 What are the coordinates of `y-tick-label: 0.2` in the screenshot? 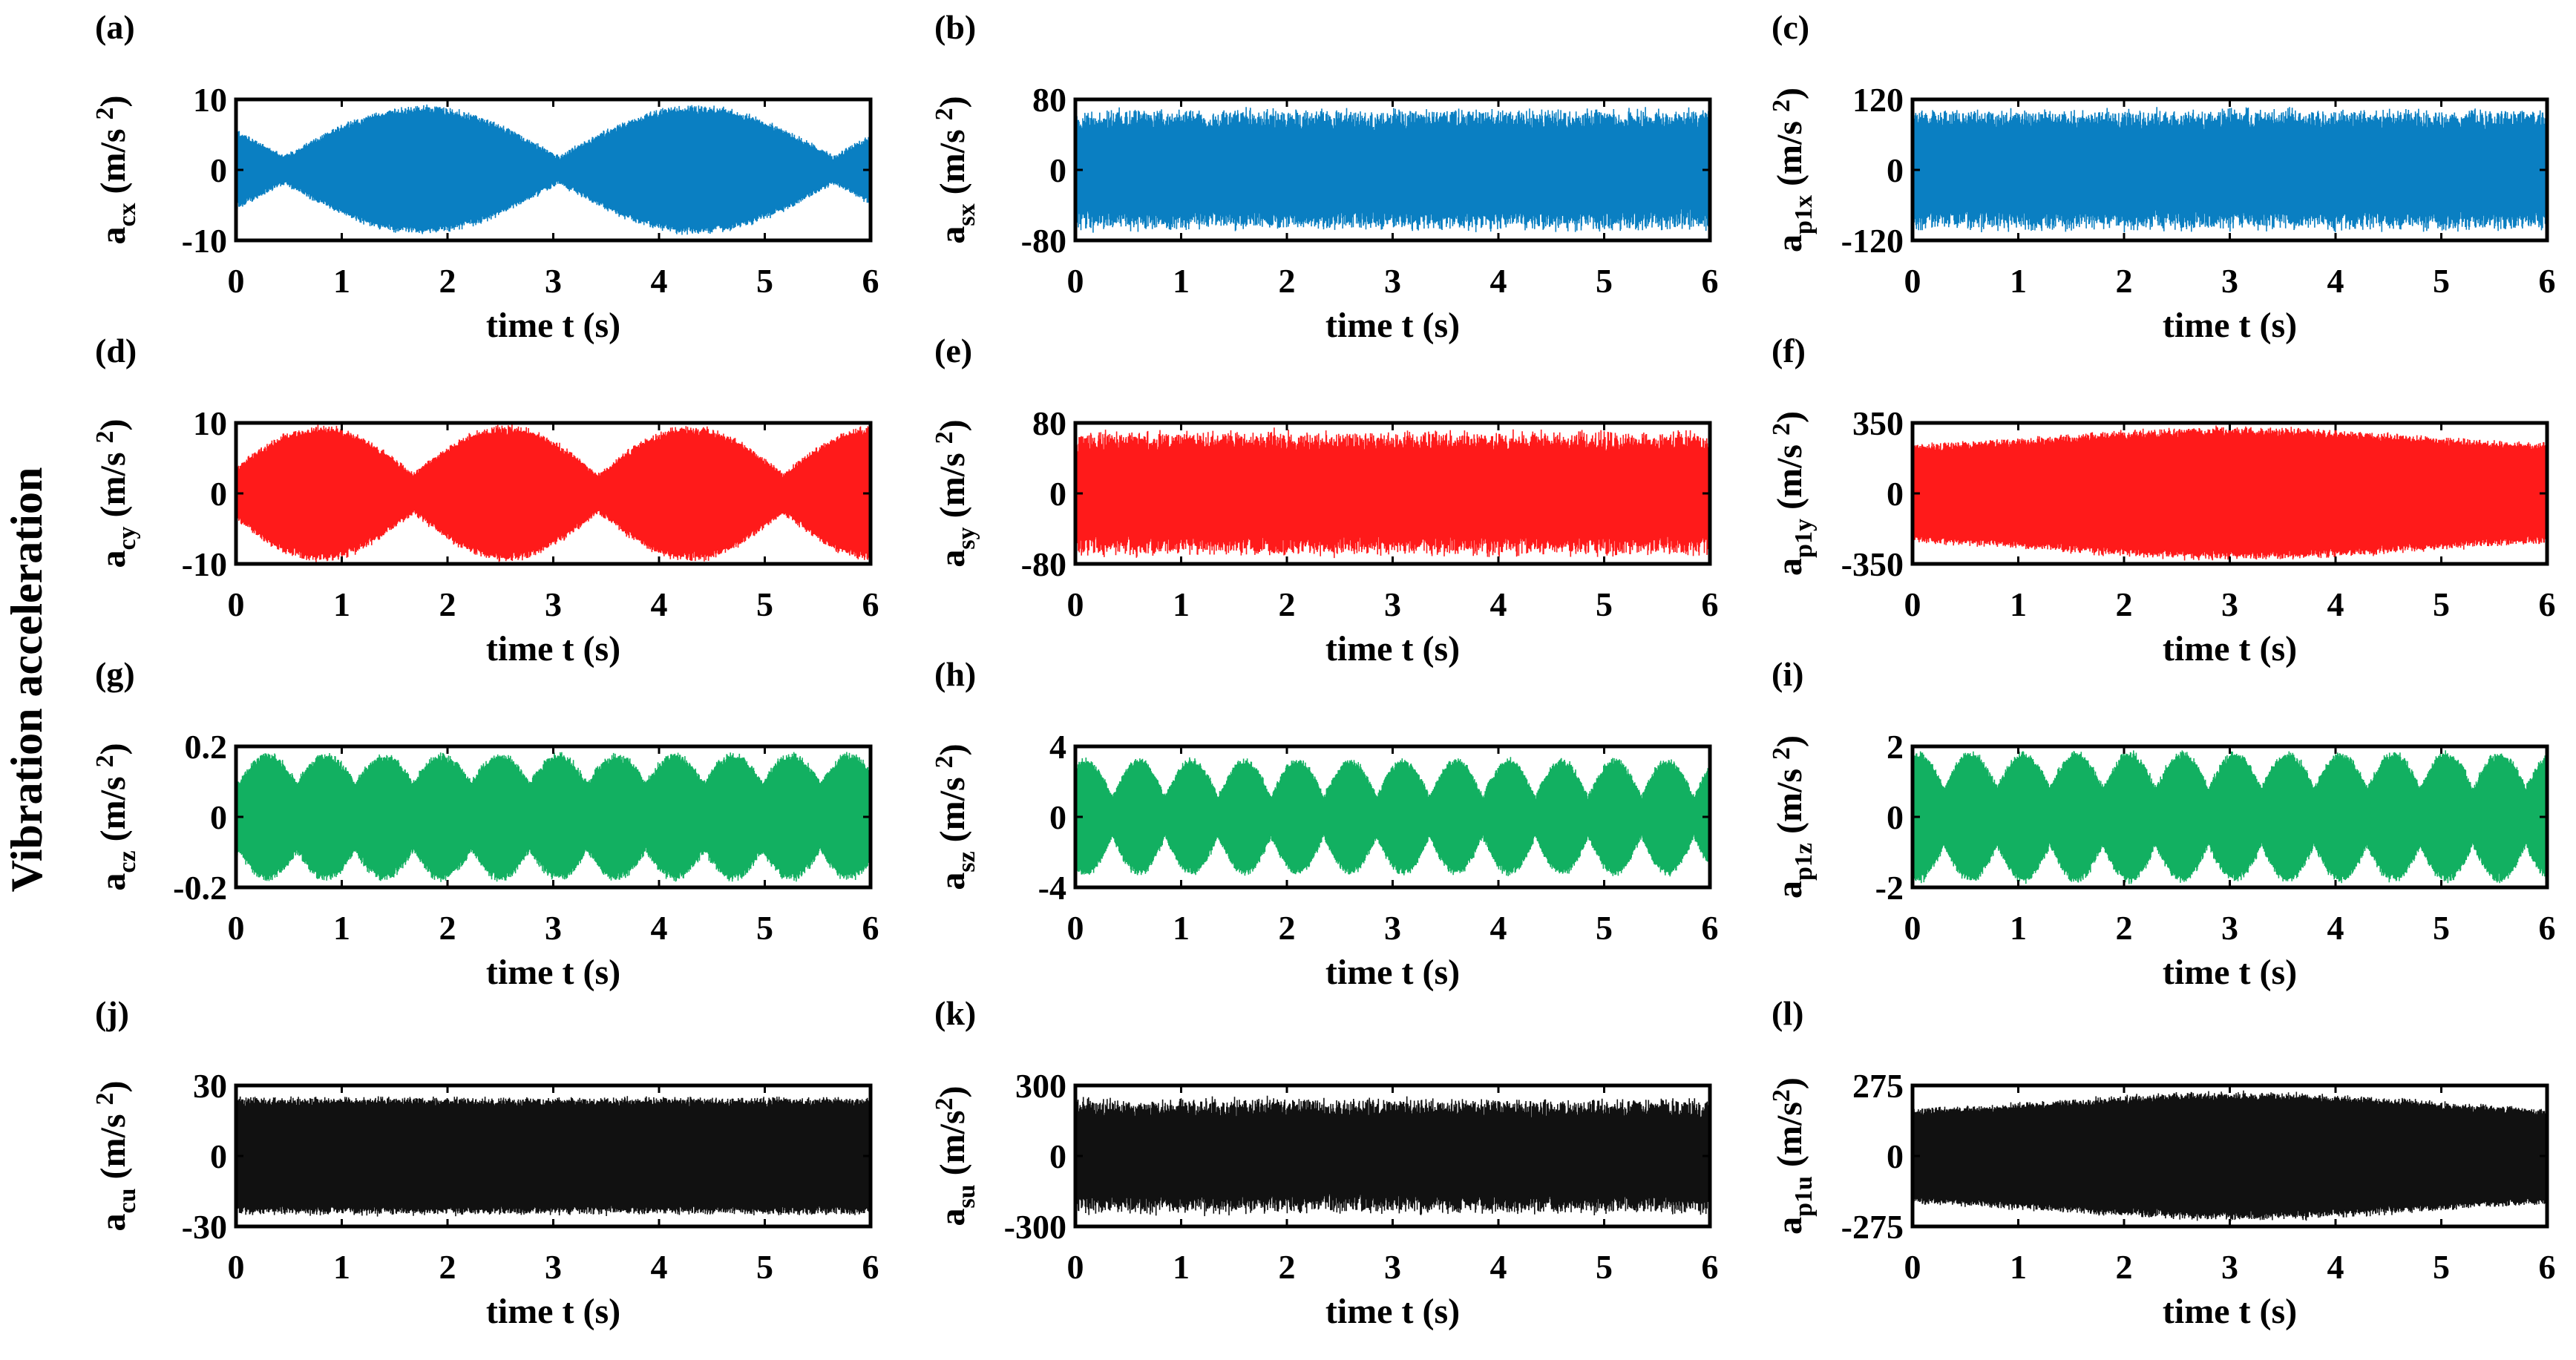 It's located at (206, 747).